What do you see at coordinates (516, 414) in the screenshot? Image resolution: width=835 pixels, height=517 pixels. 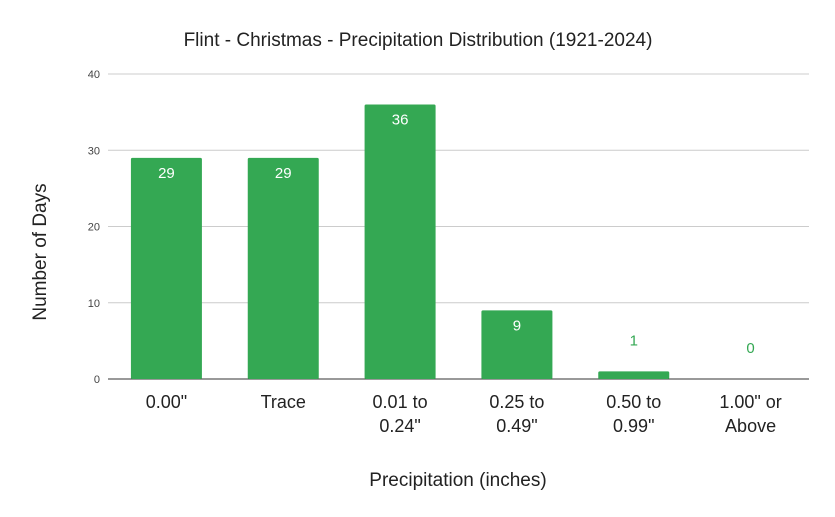 I see `x-tick-label: 0.25 to 0.49"` at bounding box center [516, 414].